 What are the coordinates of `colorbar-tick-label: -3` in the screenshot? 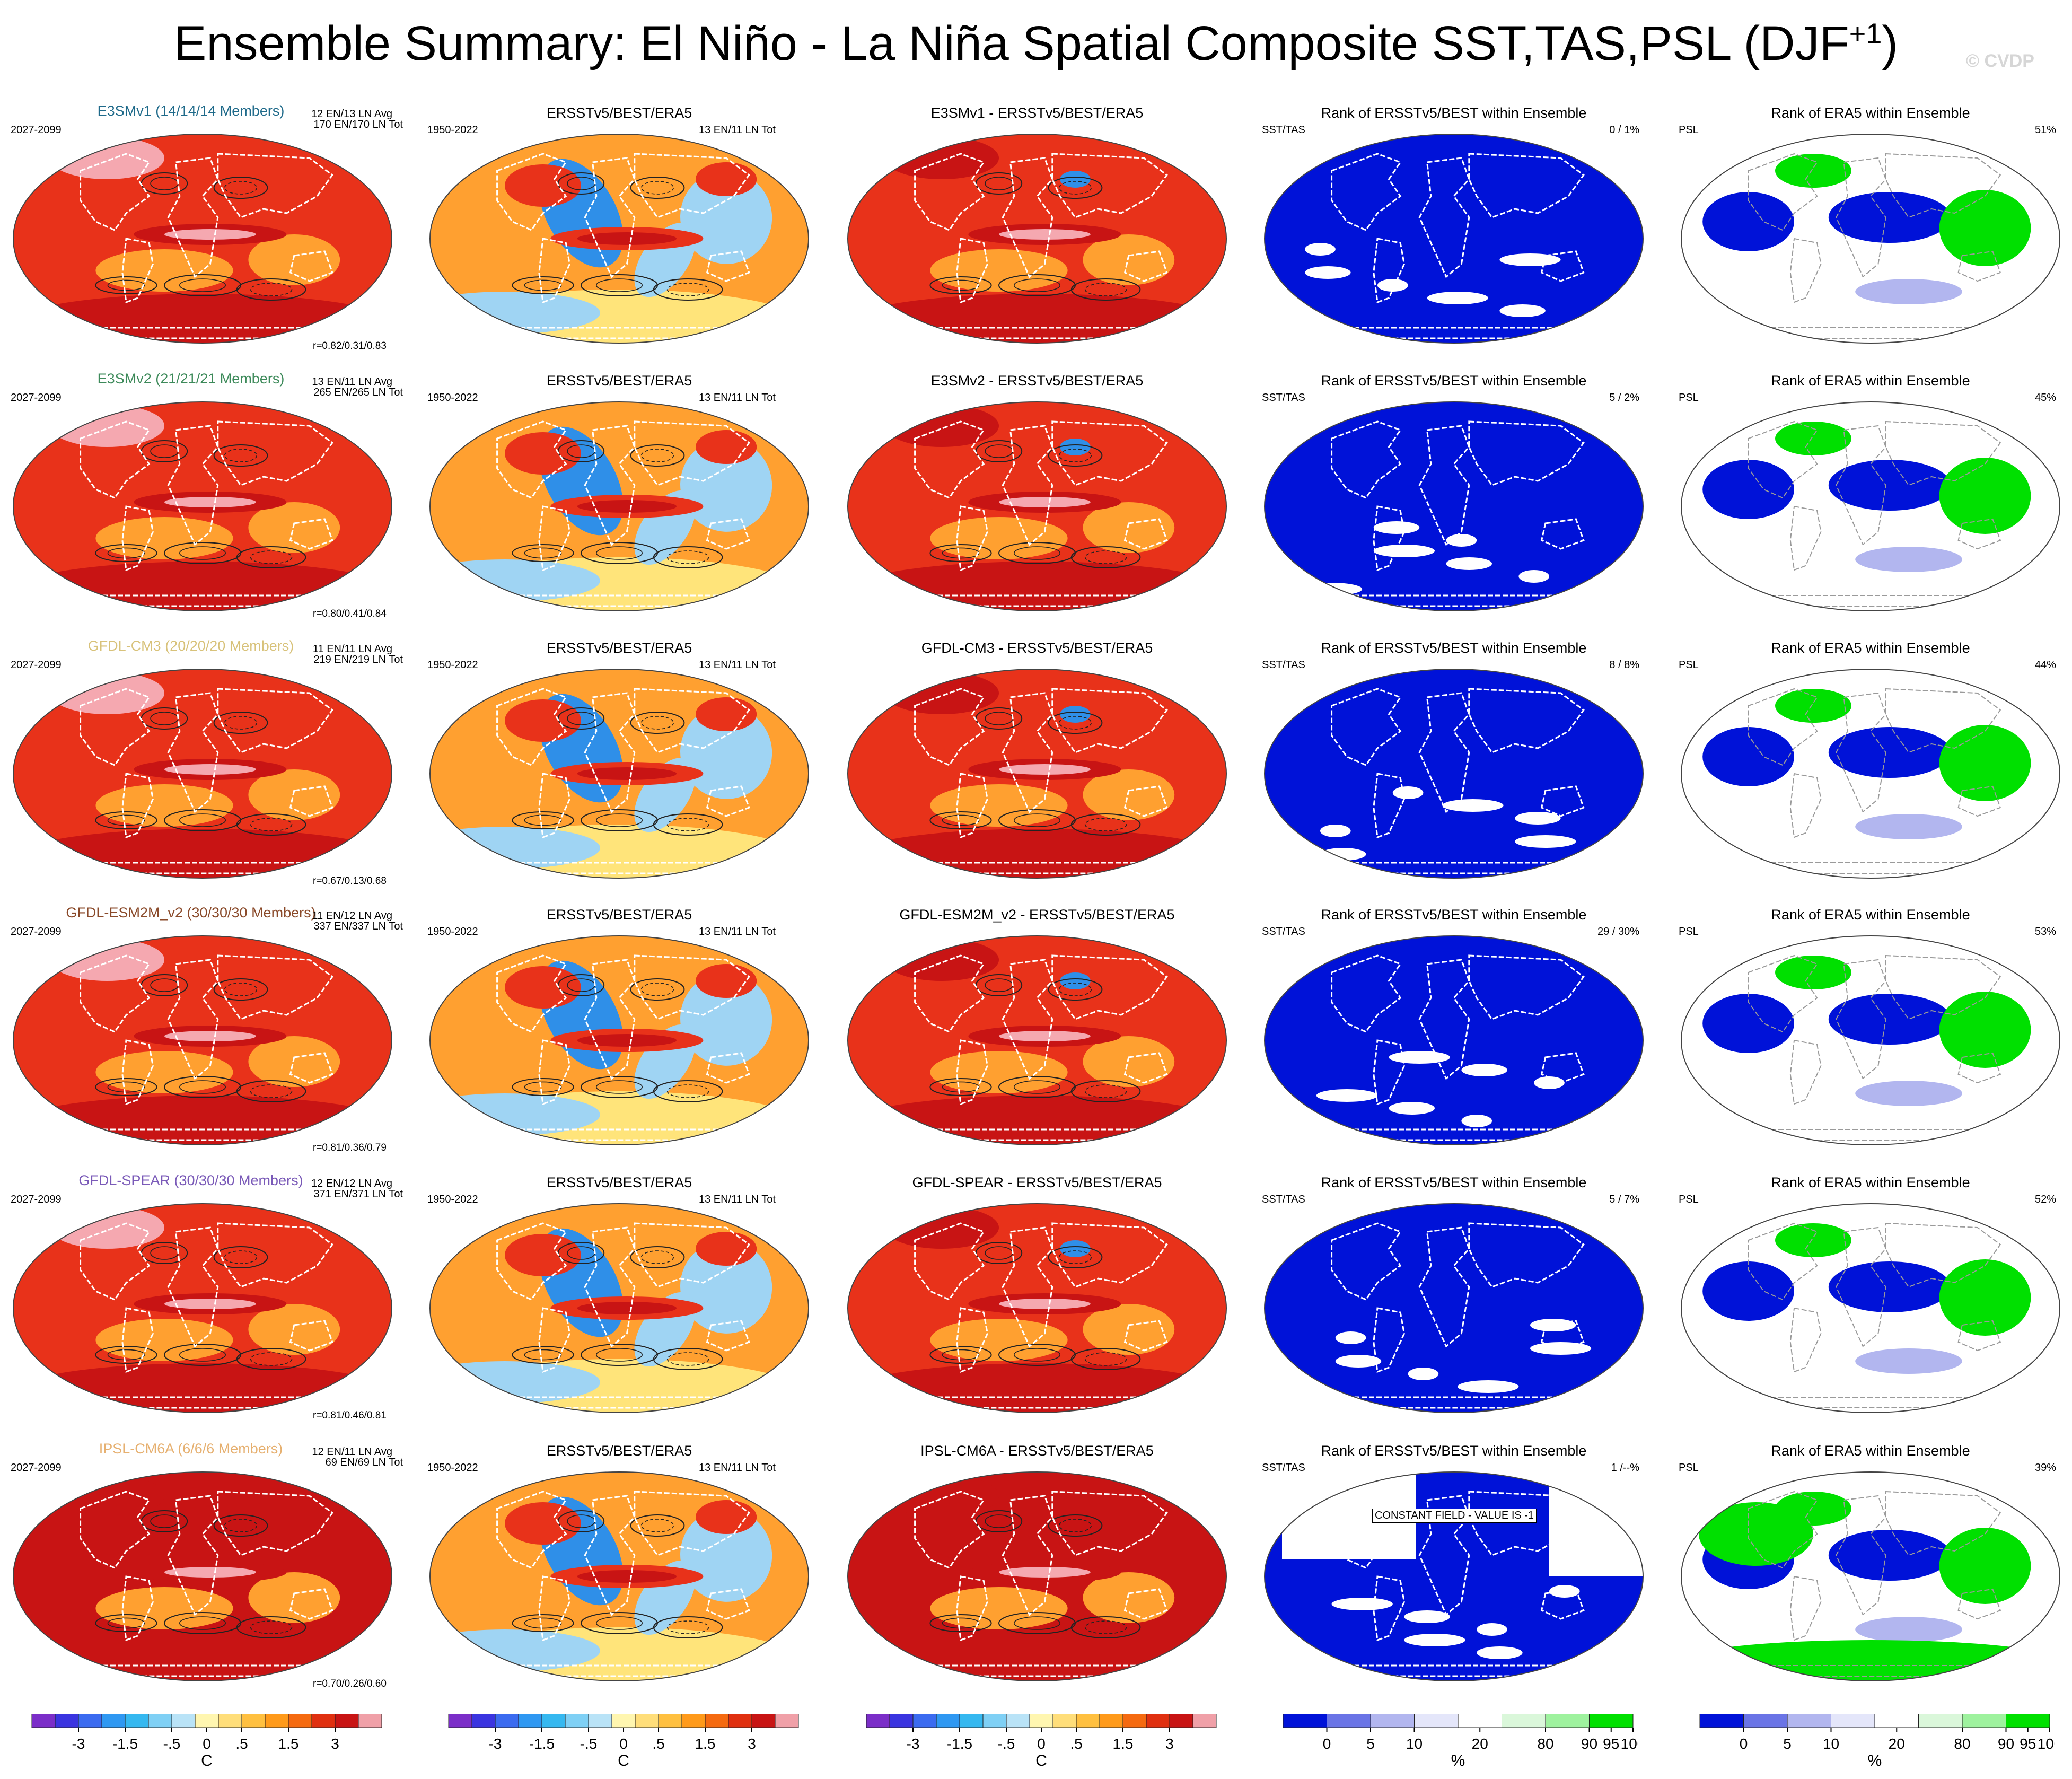 It's located at (913, 1744).